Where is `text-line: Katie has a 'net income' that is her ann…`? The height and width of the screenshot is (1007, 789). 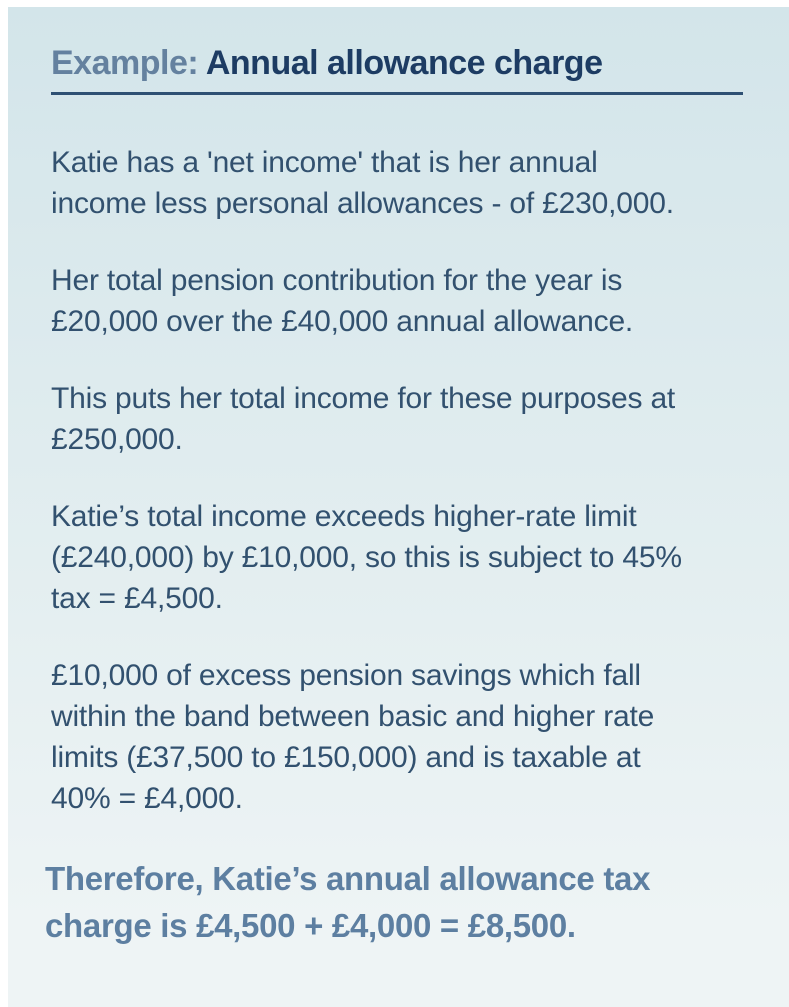 text-line: Katie has a 'net income' that is her ann… is located at coordinates (324, 162).